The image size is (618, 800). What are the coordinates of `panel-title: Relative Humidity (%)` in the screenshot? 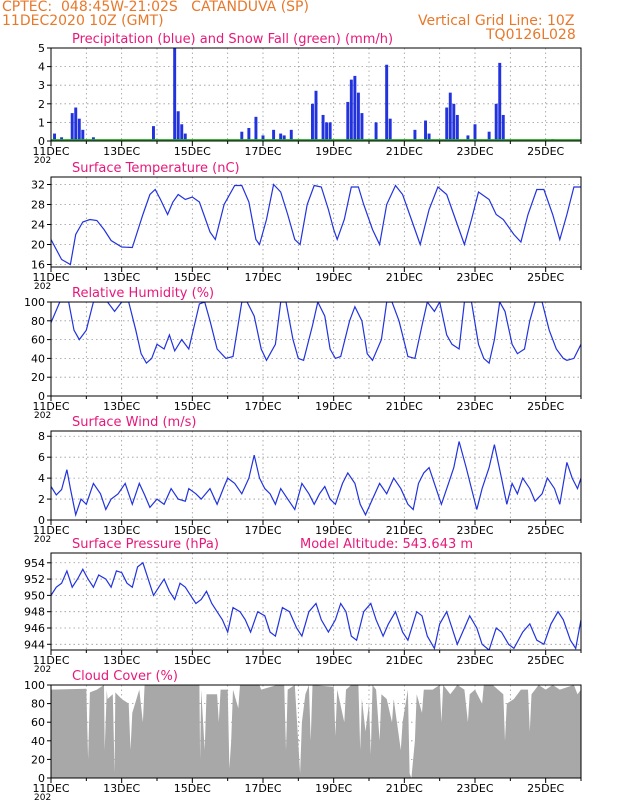 It's located at (143, 293).